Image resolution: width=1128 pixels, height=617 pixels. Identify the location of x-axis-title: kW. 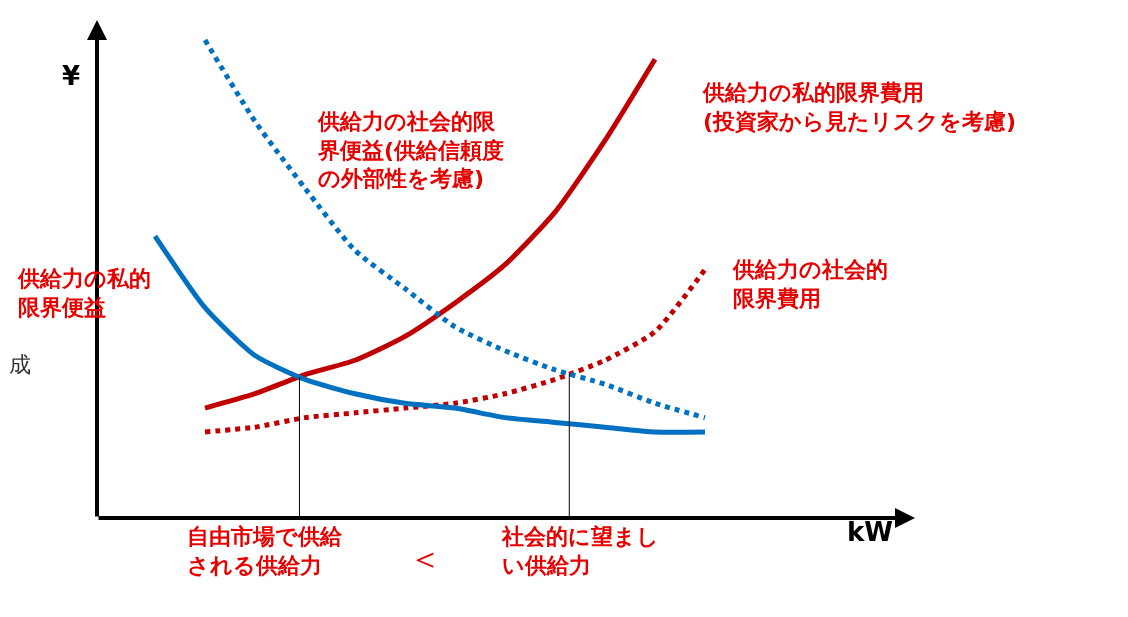
(870, 532).